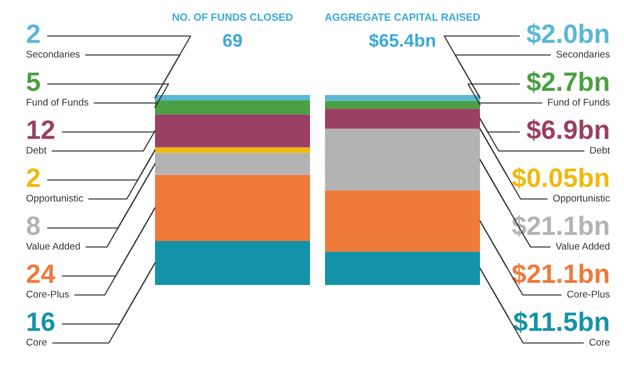 The image size is (624, 366). What do you see at coordinates (567, 130) in the screenshot?
I see `data-label: $6.9bn` at bounding box center [567, 130].